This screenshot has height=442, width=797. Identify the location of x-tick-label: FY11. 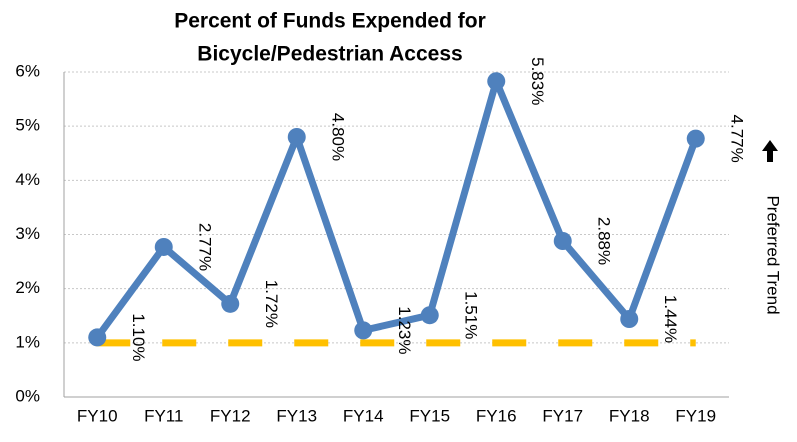
(163, 415).